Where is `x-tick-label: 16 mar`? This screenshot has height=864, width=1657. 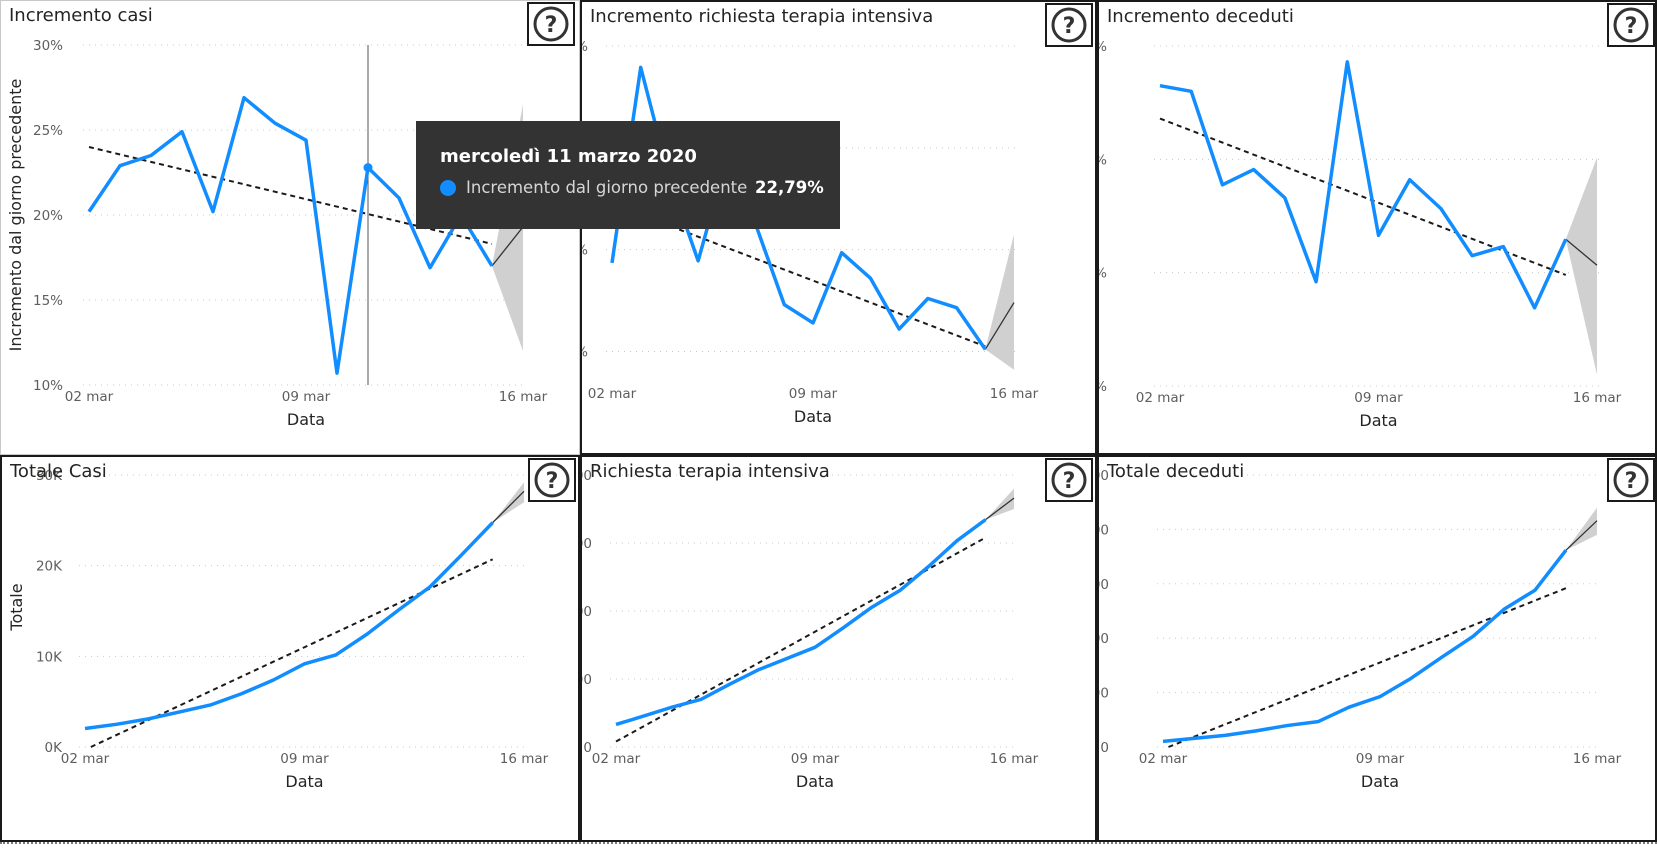 x-tick-label: 16 mar is located at coordinates (1014, 394).